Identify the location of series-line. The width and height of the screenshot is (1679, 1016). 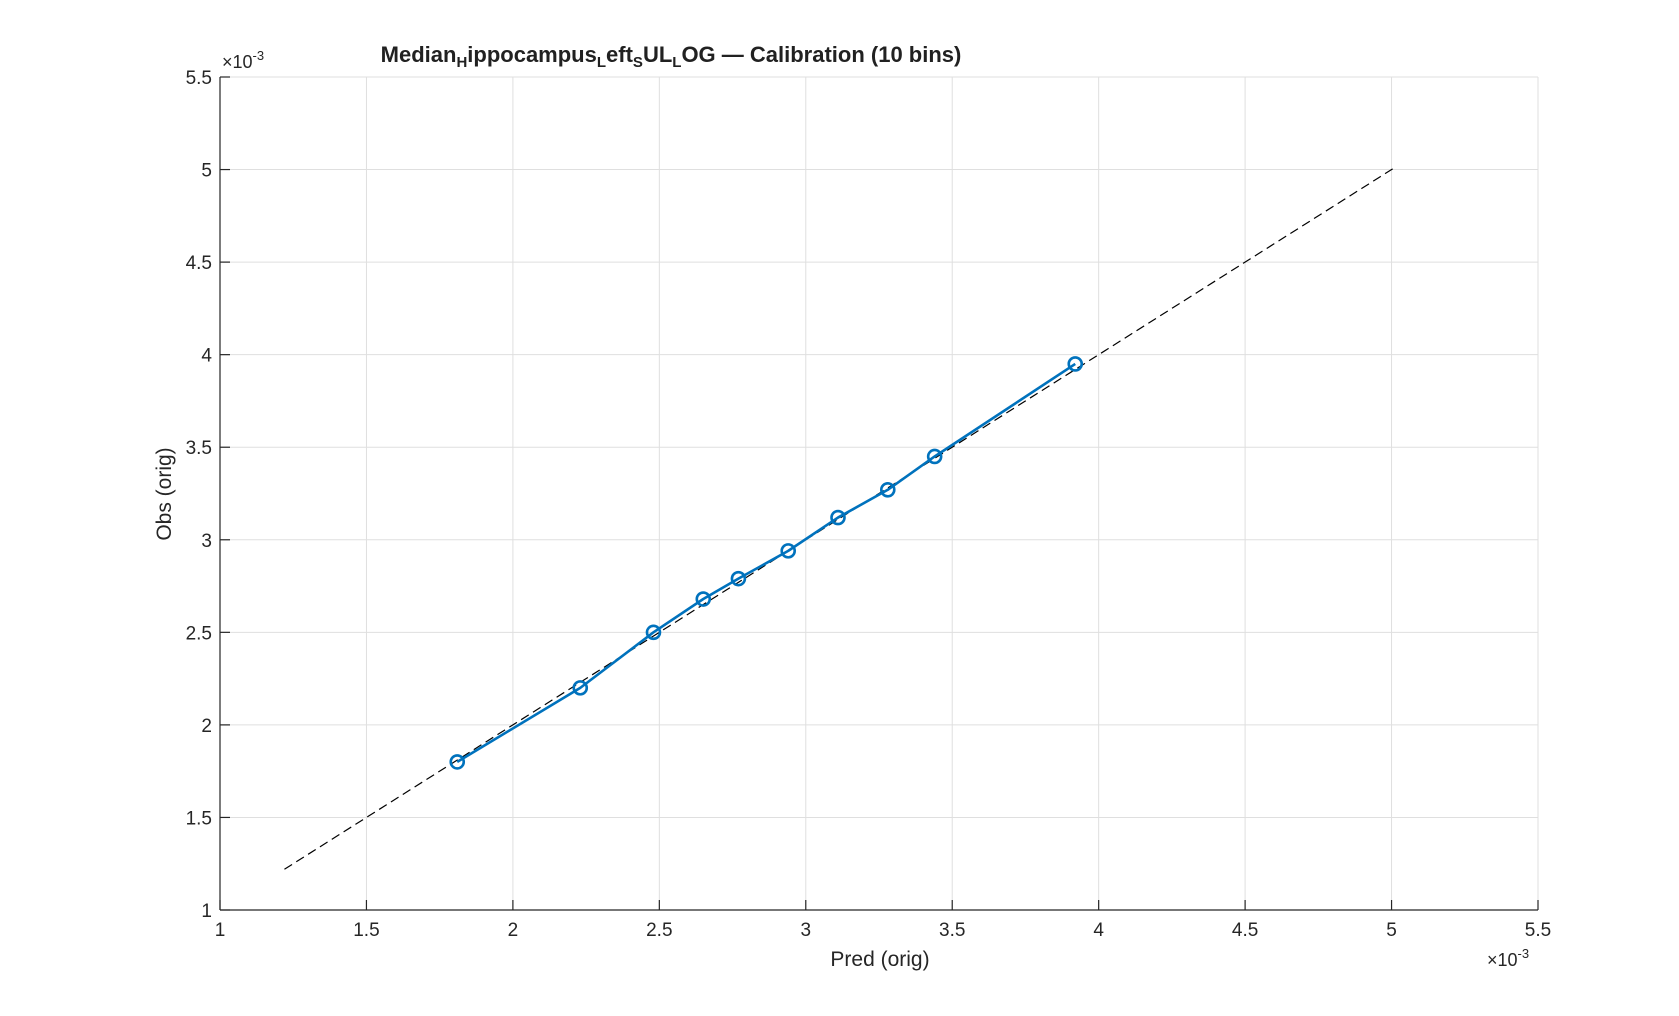
(766, 563).